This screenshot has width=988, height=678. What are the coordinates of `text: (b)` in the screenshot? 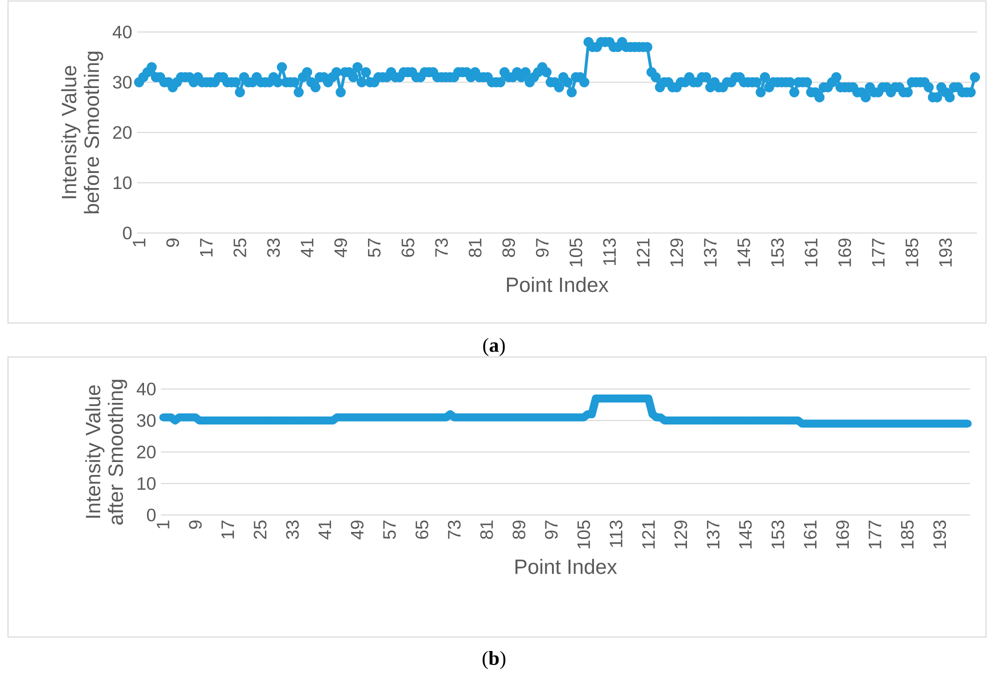 It's located at (494, 660).